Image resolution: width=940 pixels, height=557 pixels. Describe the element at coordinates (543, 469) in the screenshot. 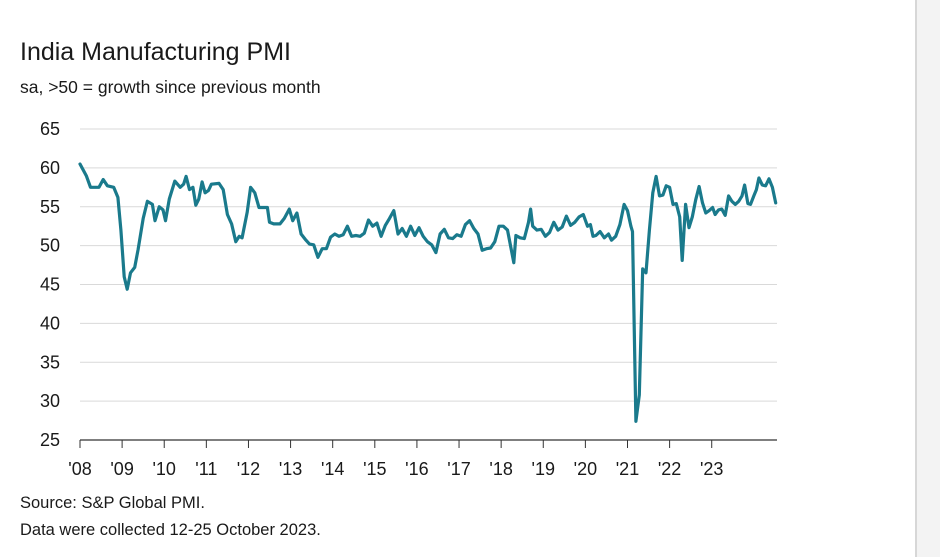

I see `x-tick-label: '19` at that location.